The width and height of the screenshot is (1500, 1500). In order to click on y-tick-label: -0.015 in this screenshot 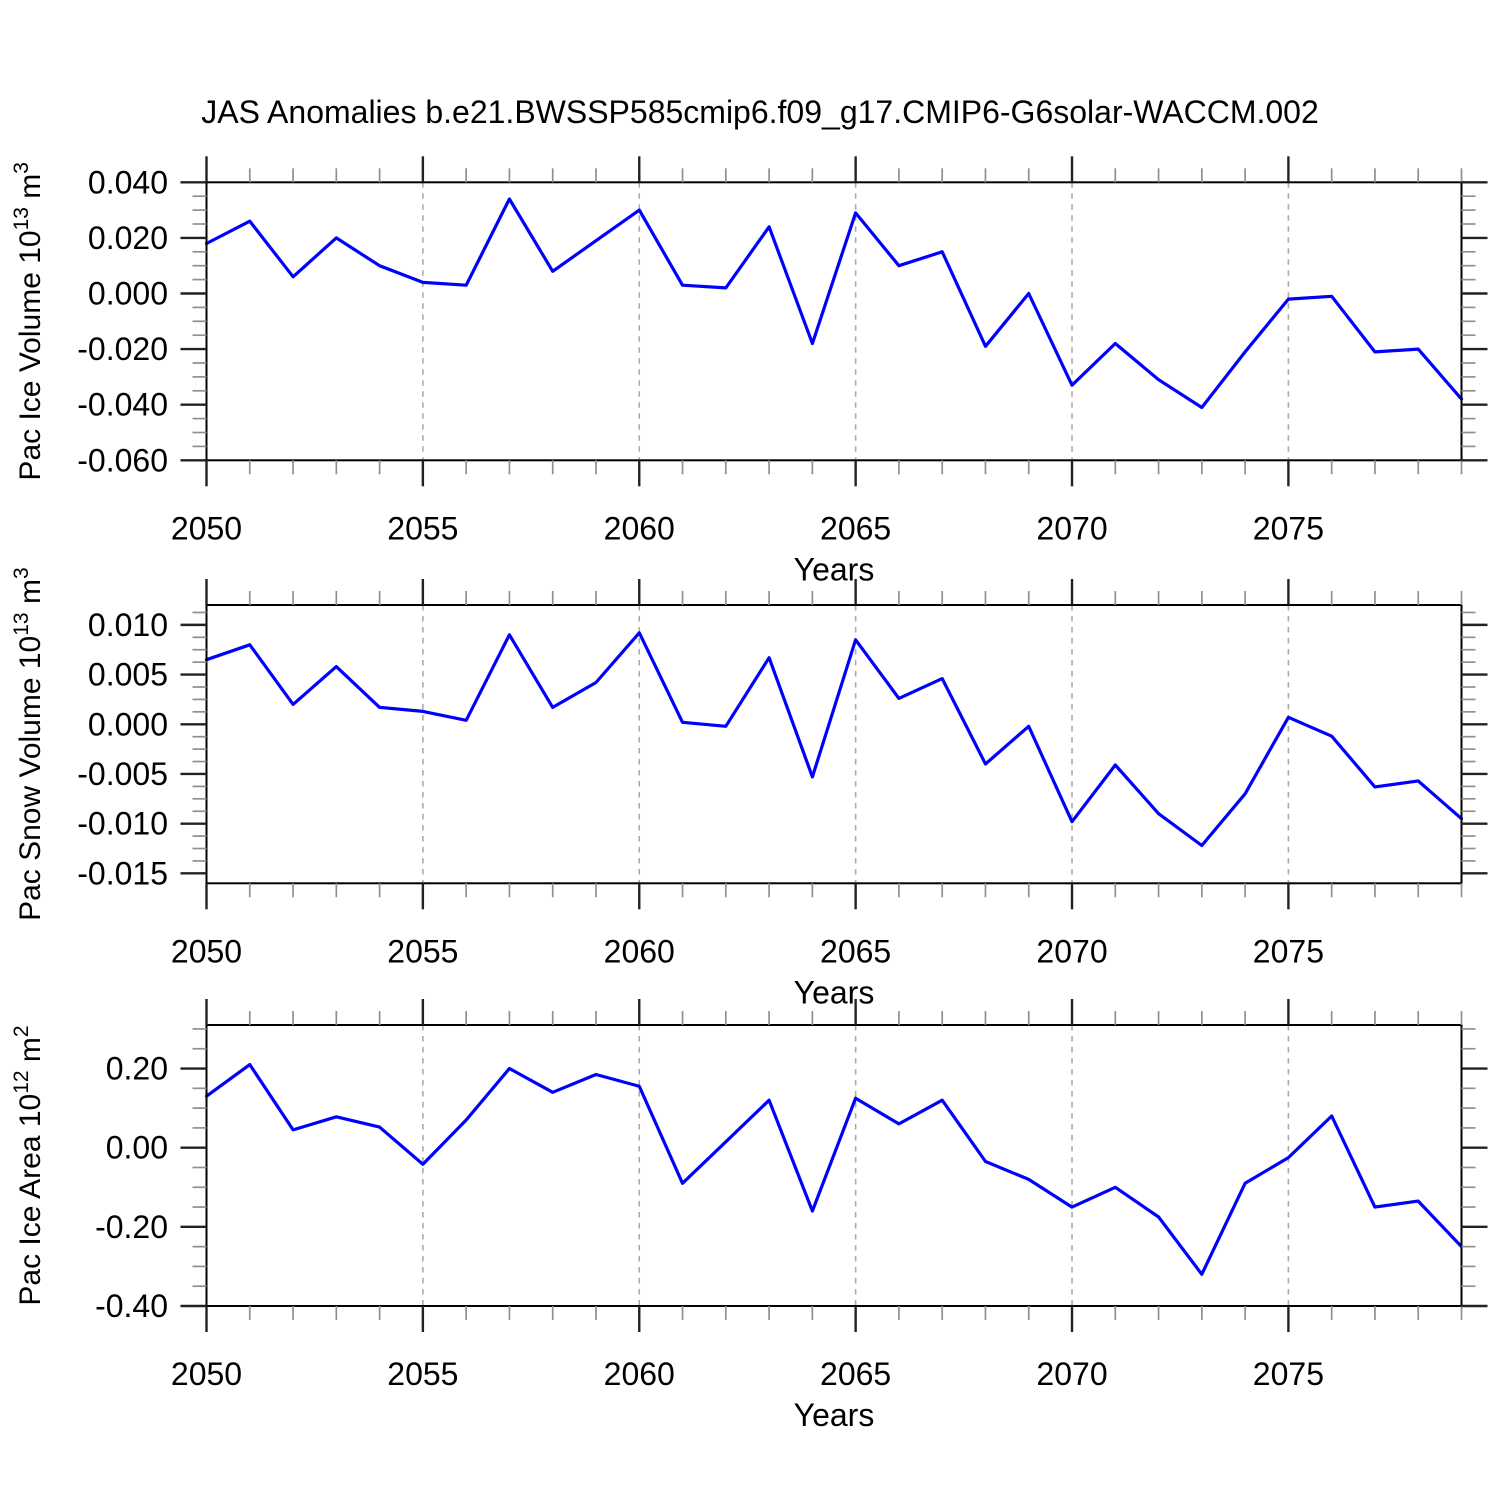, I will do `click(122, 873)`.